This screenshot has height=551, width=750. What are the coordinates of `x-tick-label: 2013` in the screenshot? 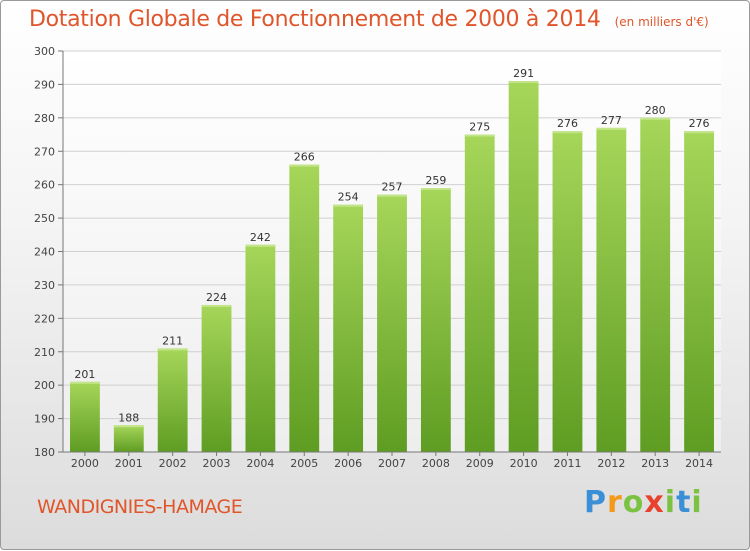 It's located at (655, 463).